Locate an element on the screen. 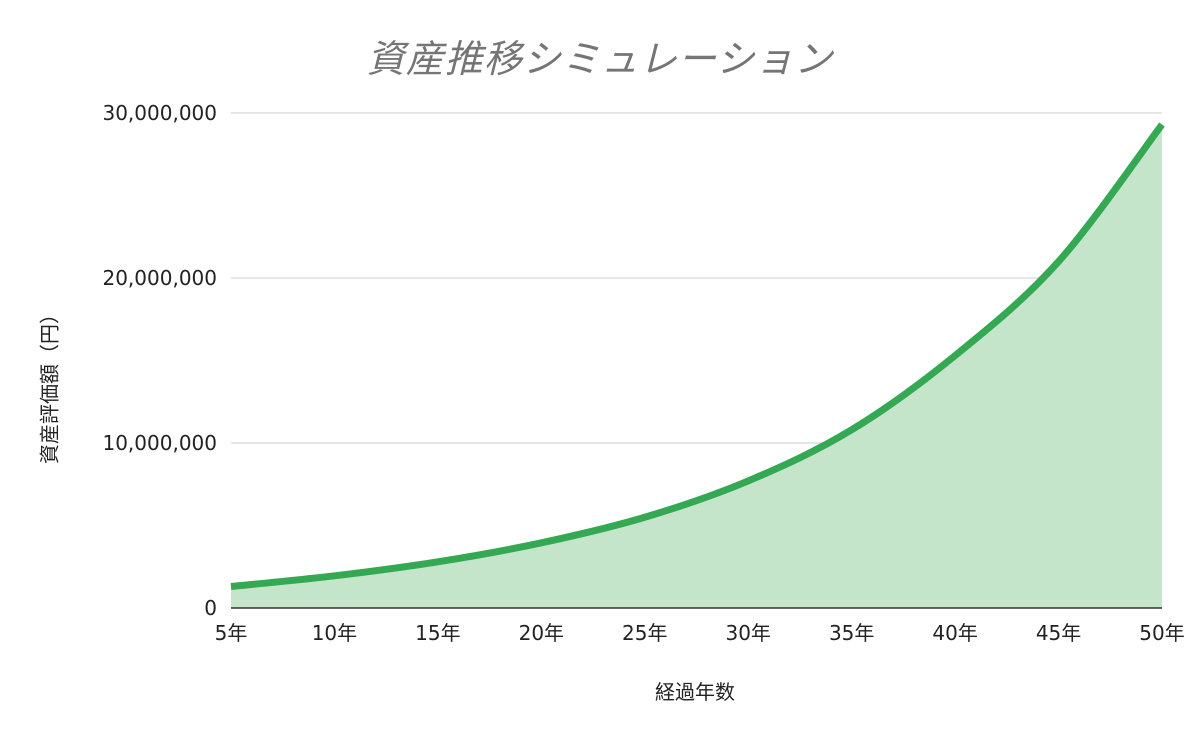 The height and width of the screenshot is (742, 1200). x-tick-label: 10年 is located at coordinates (334, 633).